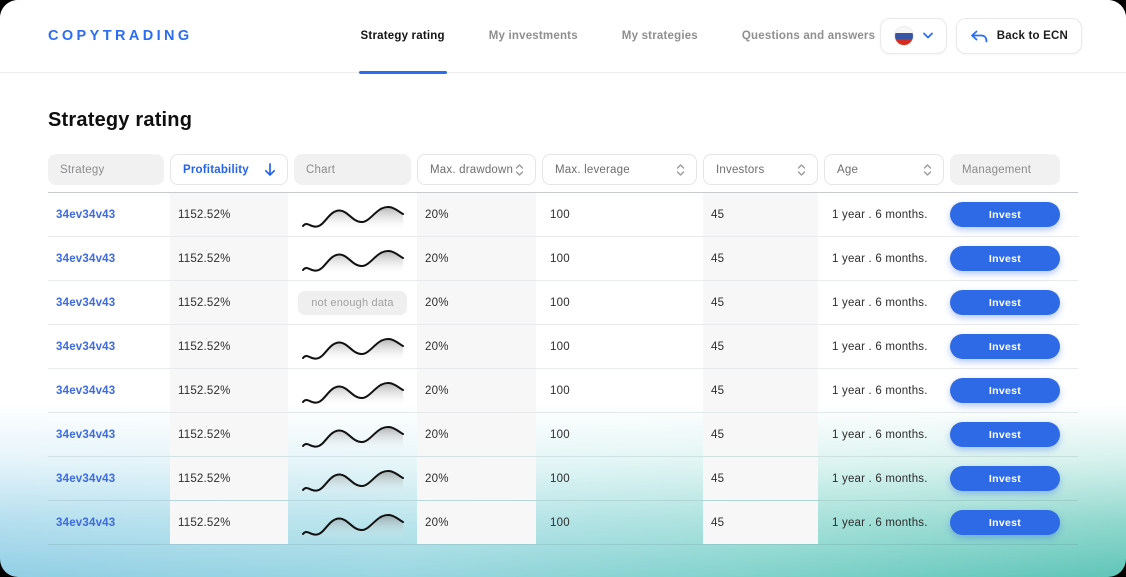 This screenshot has height=577, width=1126. I want to click on chart-cell: not enough data, so click(352, 302).